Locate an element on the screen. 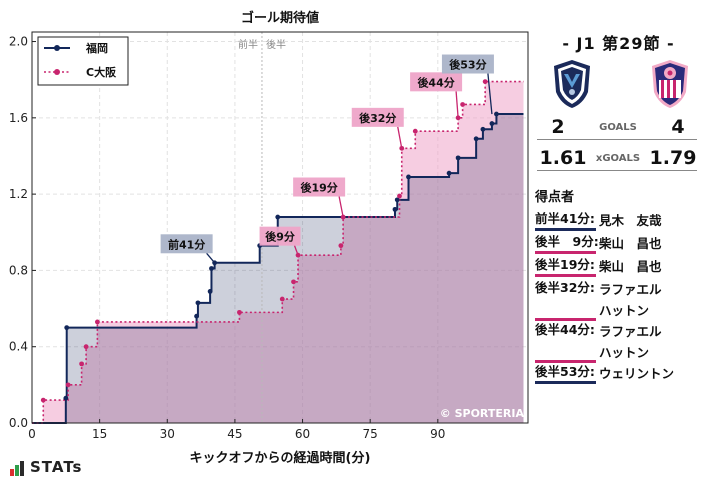 Image resolution: width=707 pixels, height=479 pixels. x-tick-label: 60 is located at coordinates (302, 434).